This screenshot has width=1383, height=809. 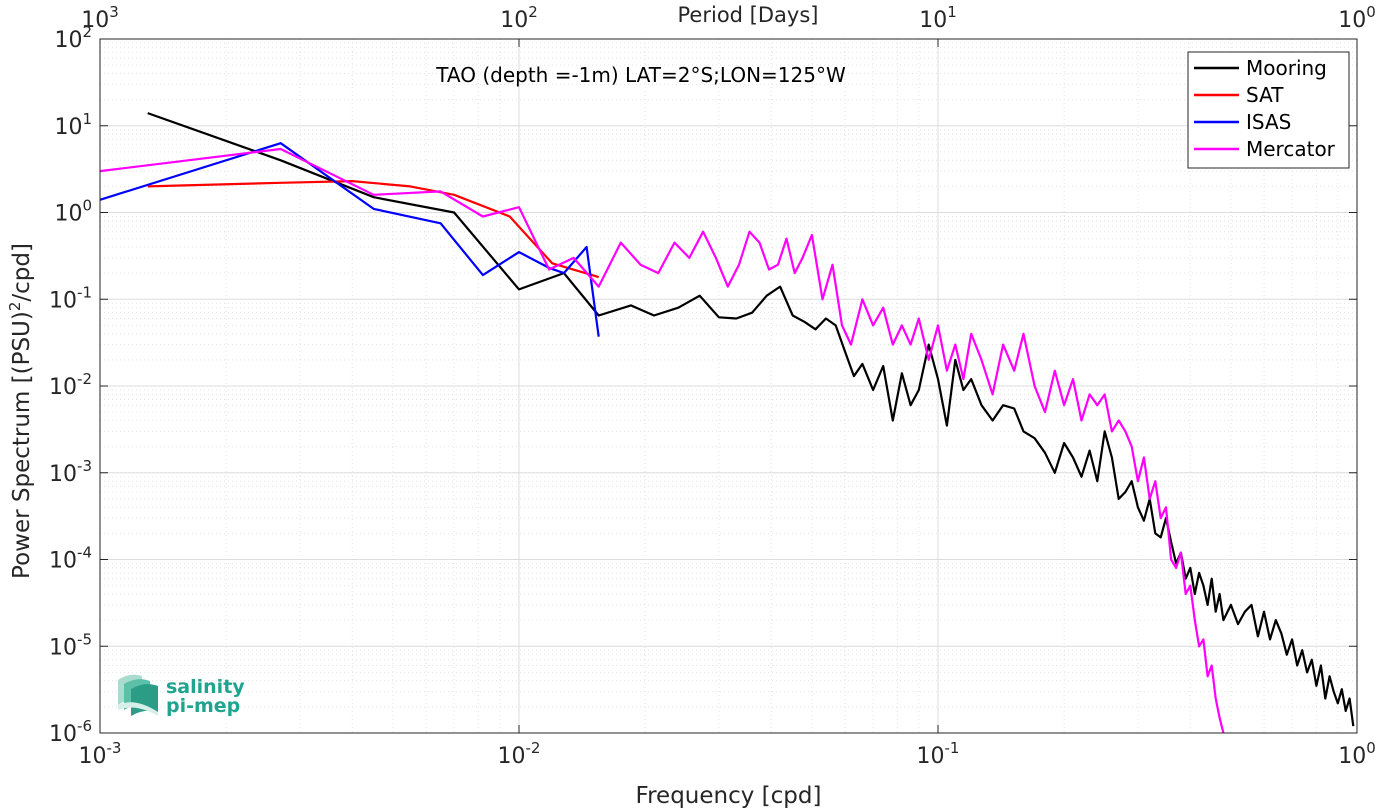 I want to click on legend-label-mooring: Mooring, so click(x=1286, y=68).